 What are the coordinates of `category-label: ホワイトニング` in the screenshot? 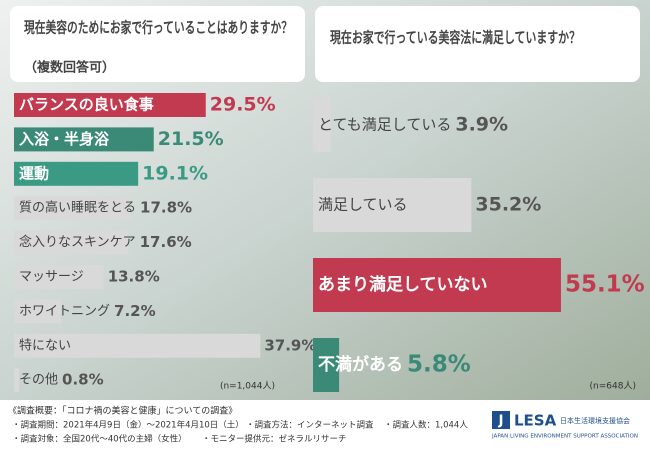 It's located at (64, 311).